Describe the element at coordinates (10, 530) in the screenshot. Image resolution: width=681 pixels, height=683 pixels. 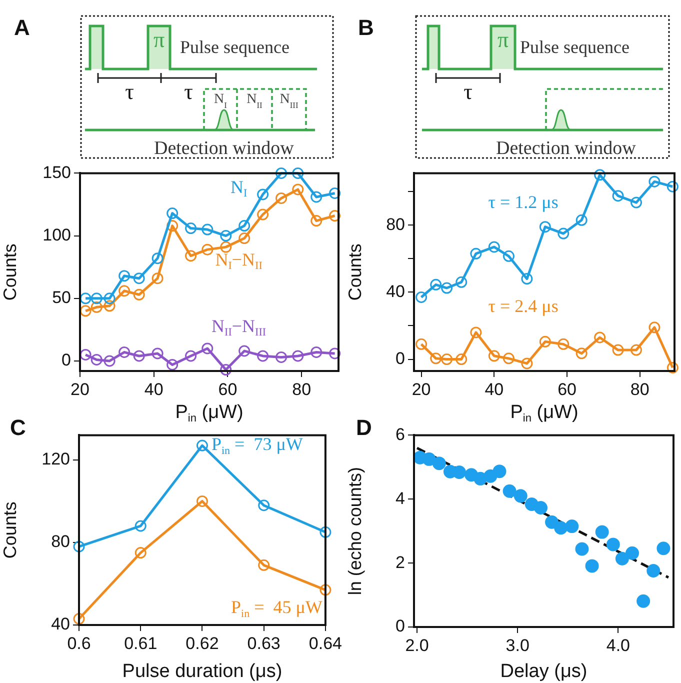
I see `y-axis-title: Counts` at that location.